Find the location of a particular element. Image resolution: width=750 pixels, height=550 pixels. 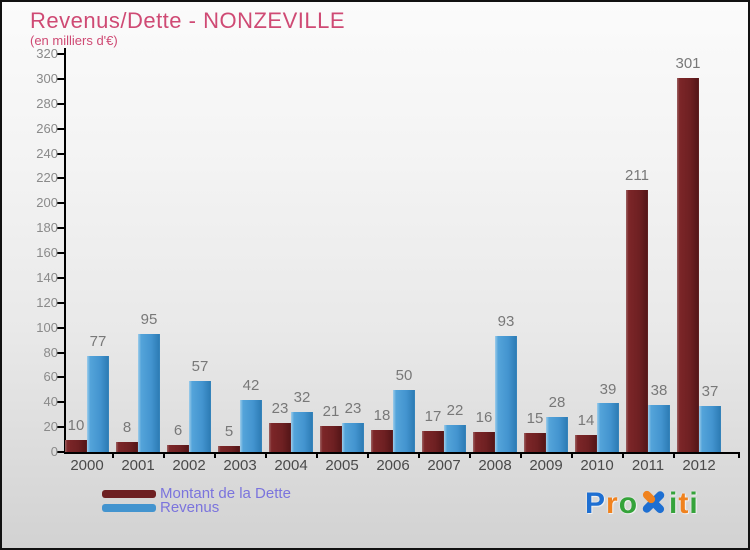

y-axis-tick-label: 180 is located at coordinates (47, 228).